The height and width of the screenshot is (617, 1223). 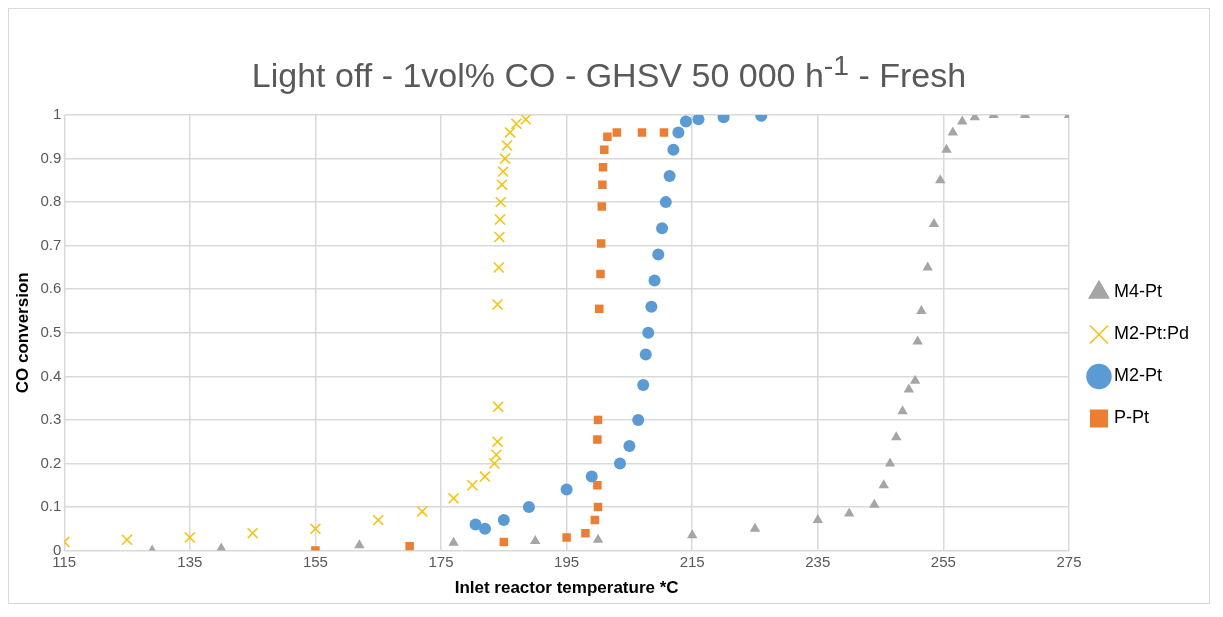 What do you see at coordinates (1131, 417) in the screenshot?
I see `legend-label: P-Pt` at bounding box center [1131, 417].